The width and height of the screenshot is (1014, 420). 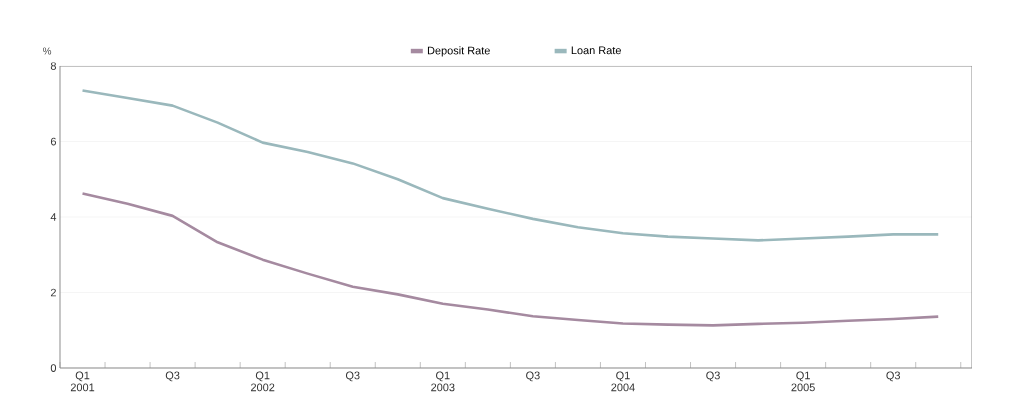 What do you see at coordinates (596, 50) in the screenshot?
I see `legend-label: Loan Rate` at bounding box center [596, 50].